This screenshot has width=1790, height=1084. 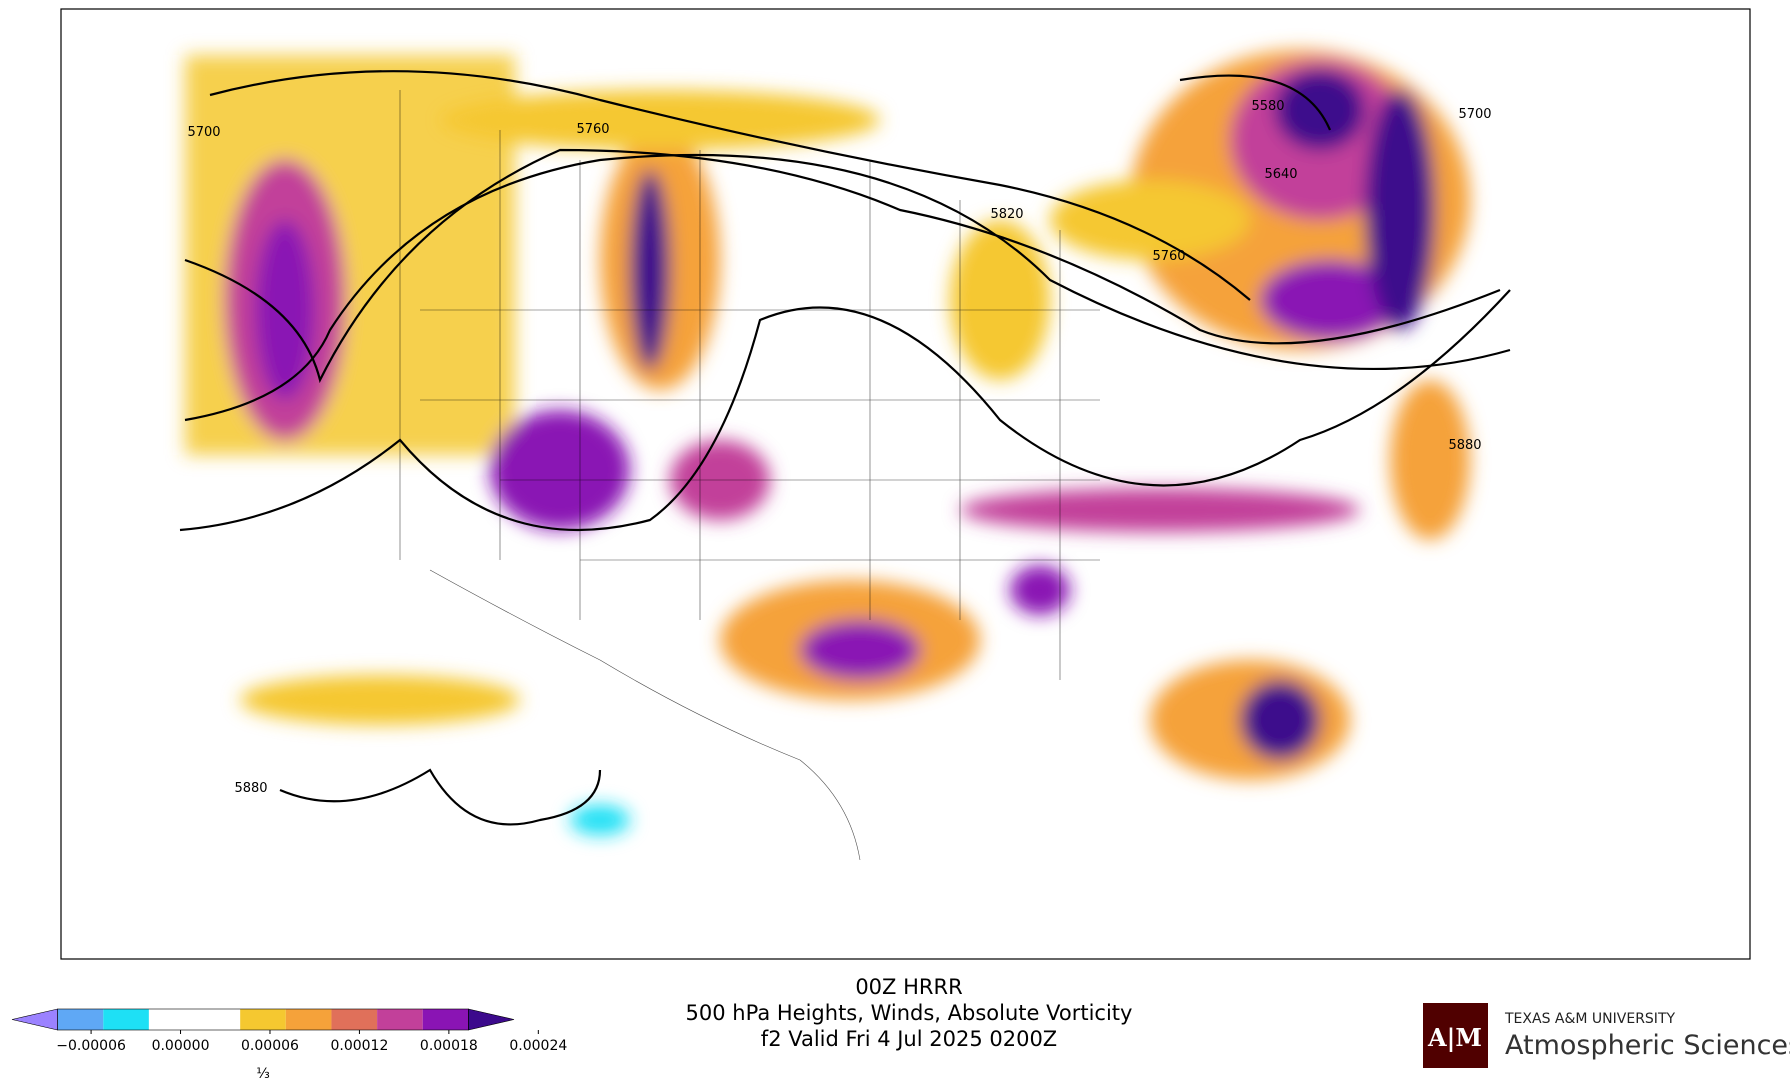 I want to click on contour-label: 5820, so click(x=1006, y=214).